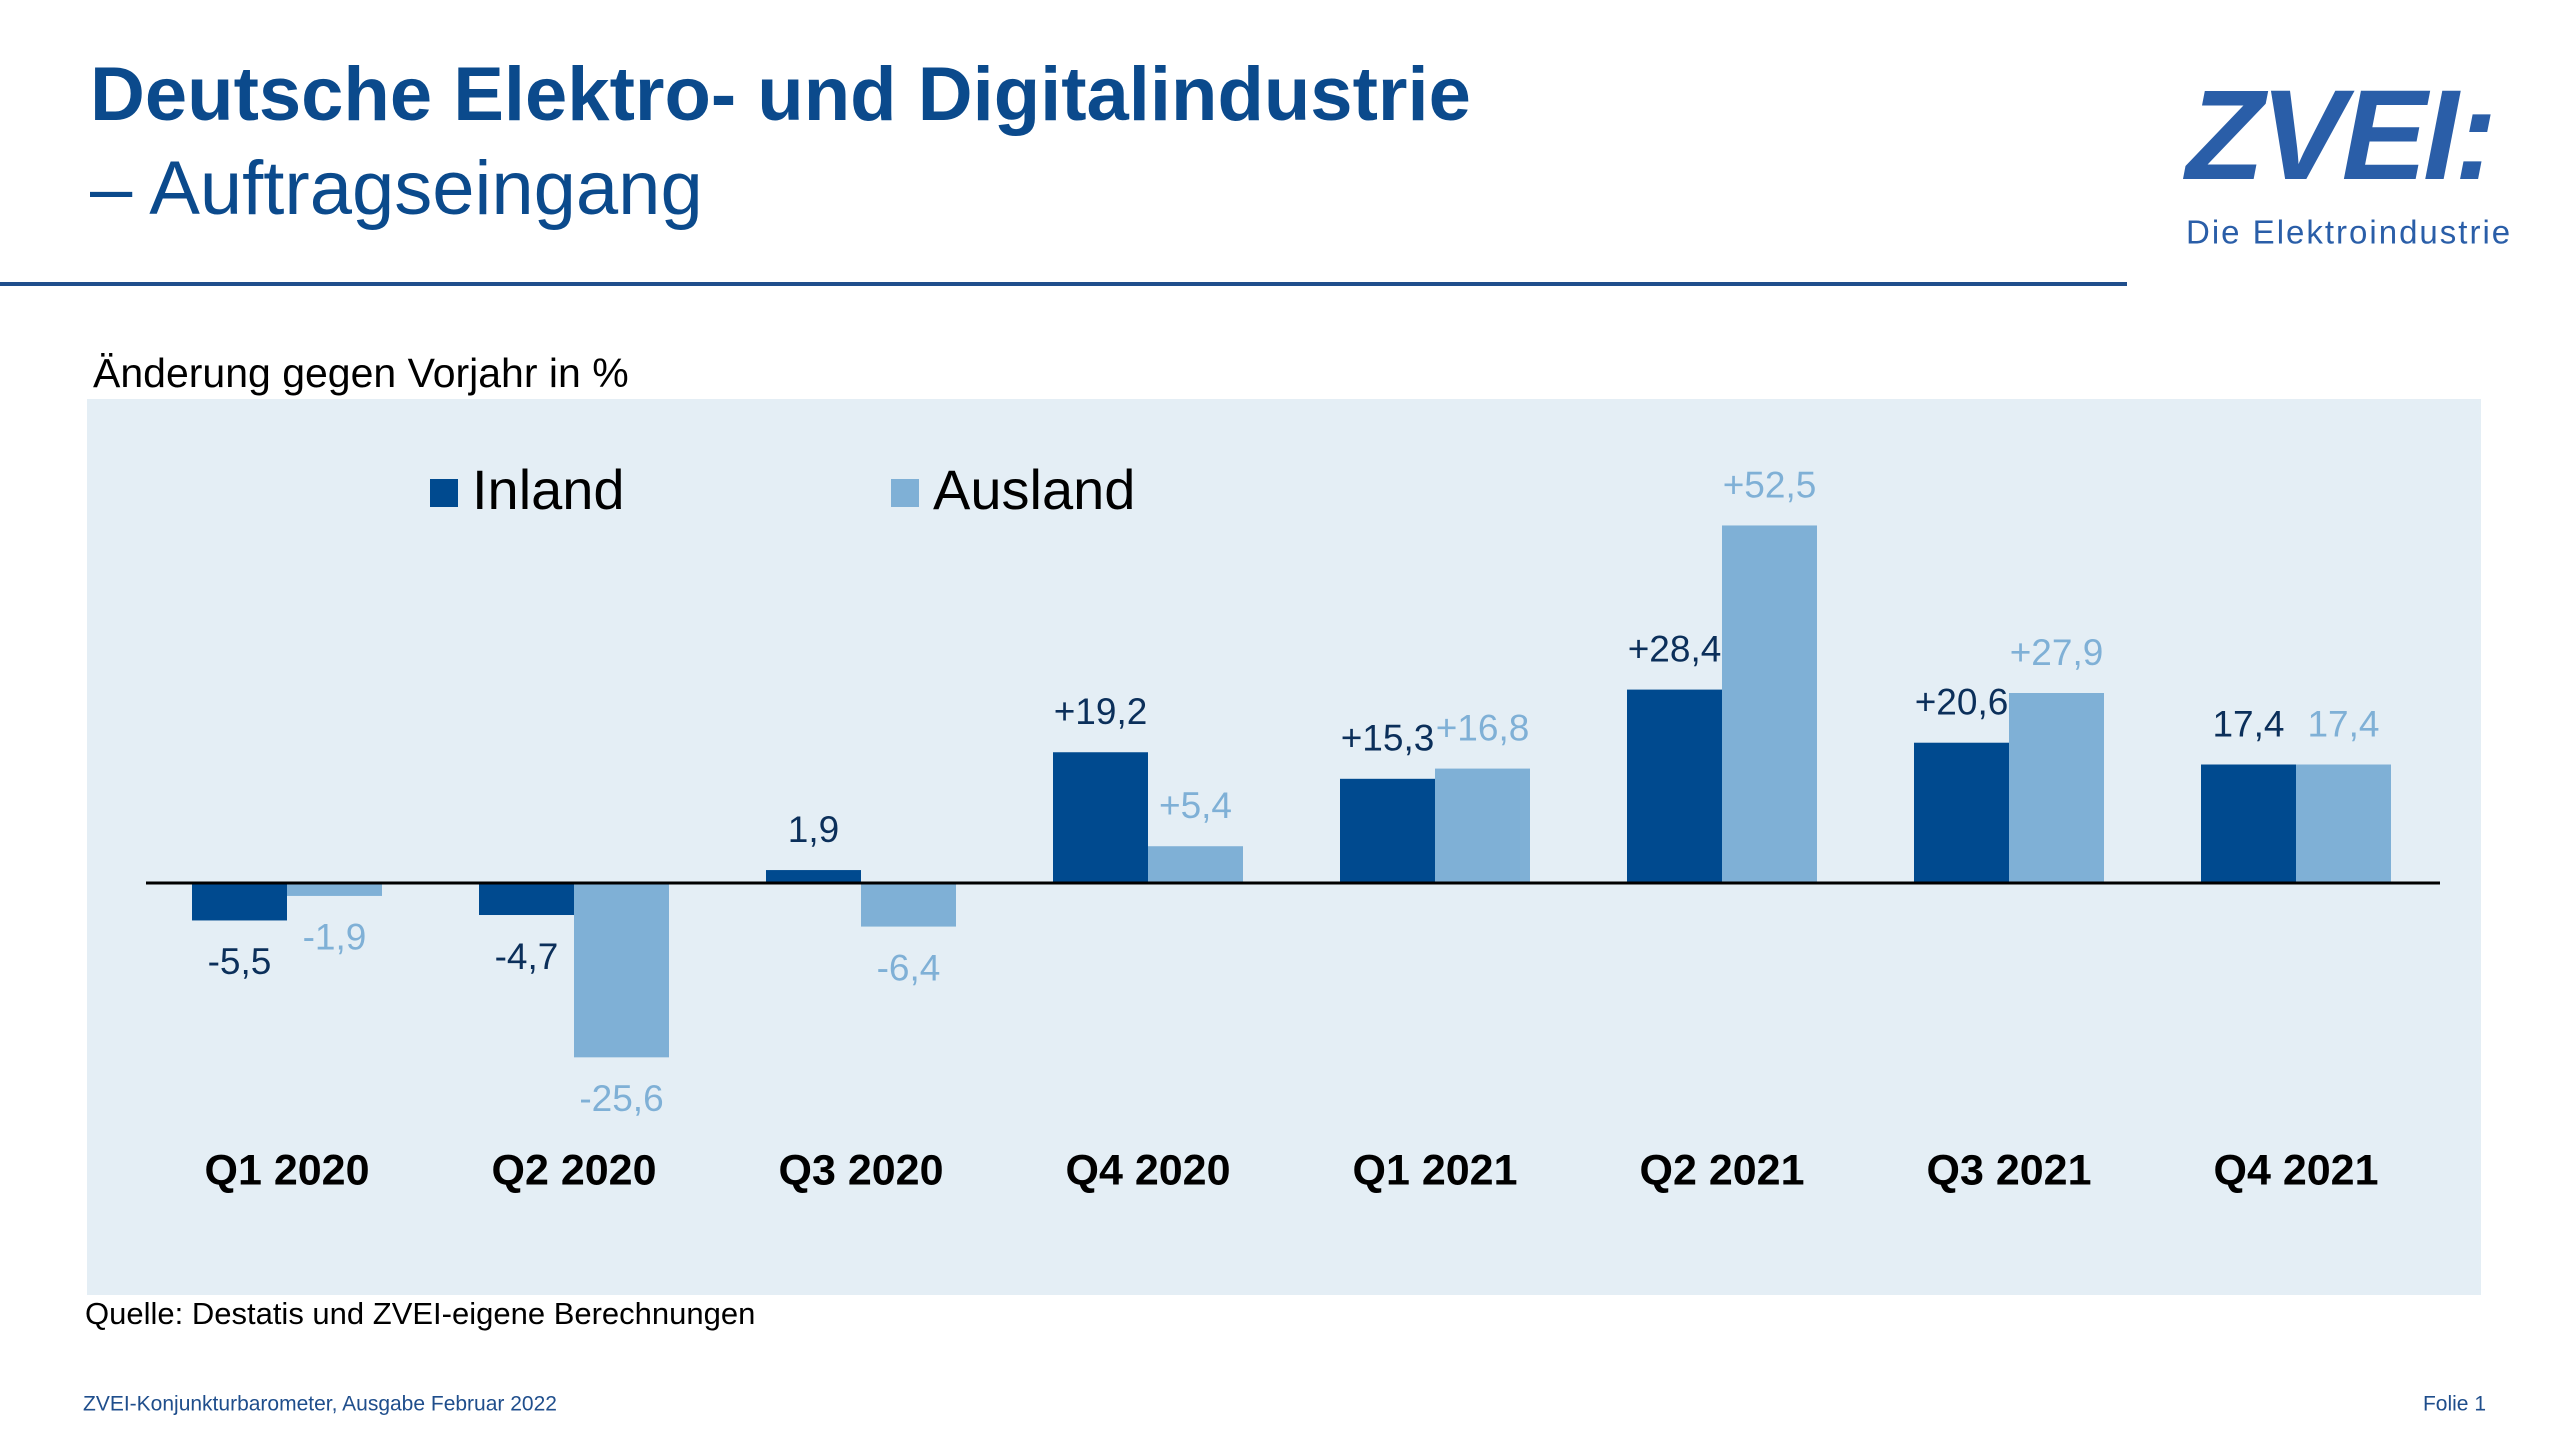 Image resolution: width=2560 pixels, height=1440 pixels. Describe the element at coordinates (2057, 652) in the screenshot. I see `value-label: +27,9` at that location.